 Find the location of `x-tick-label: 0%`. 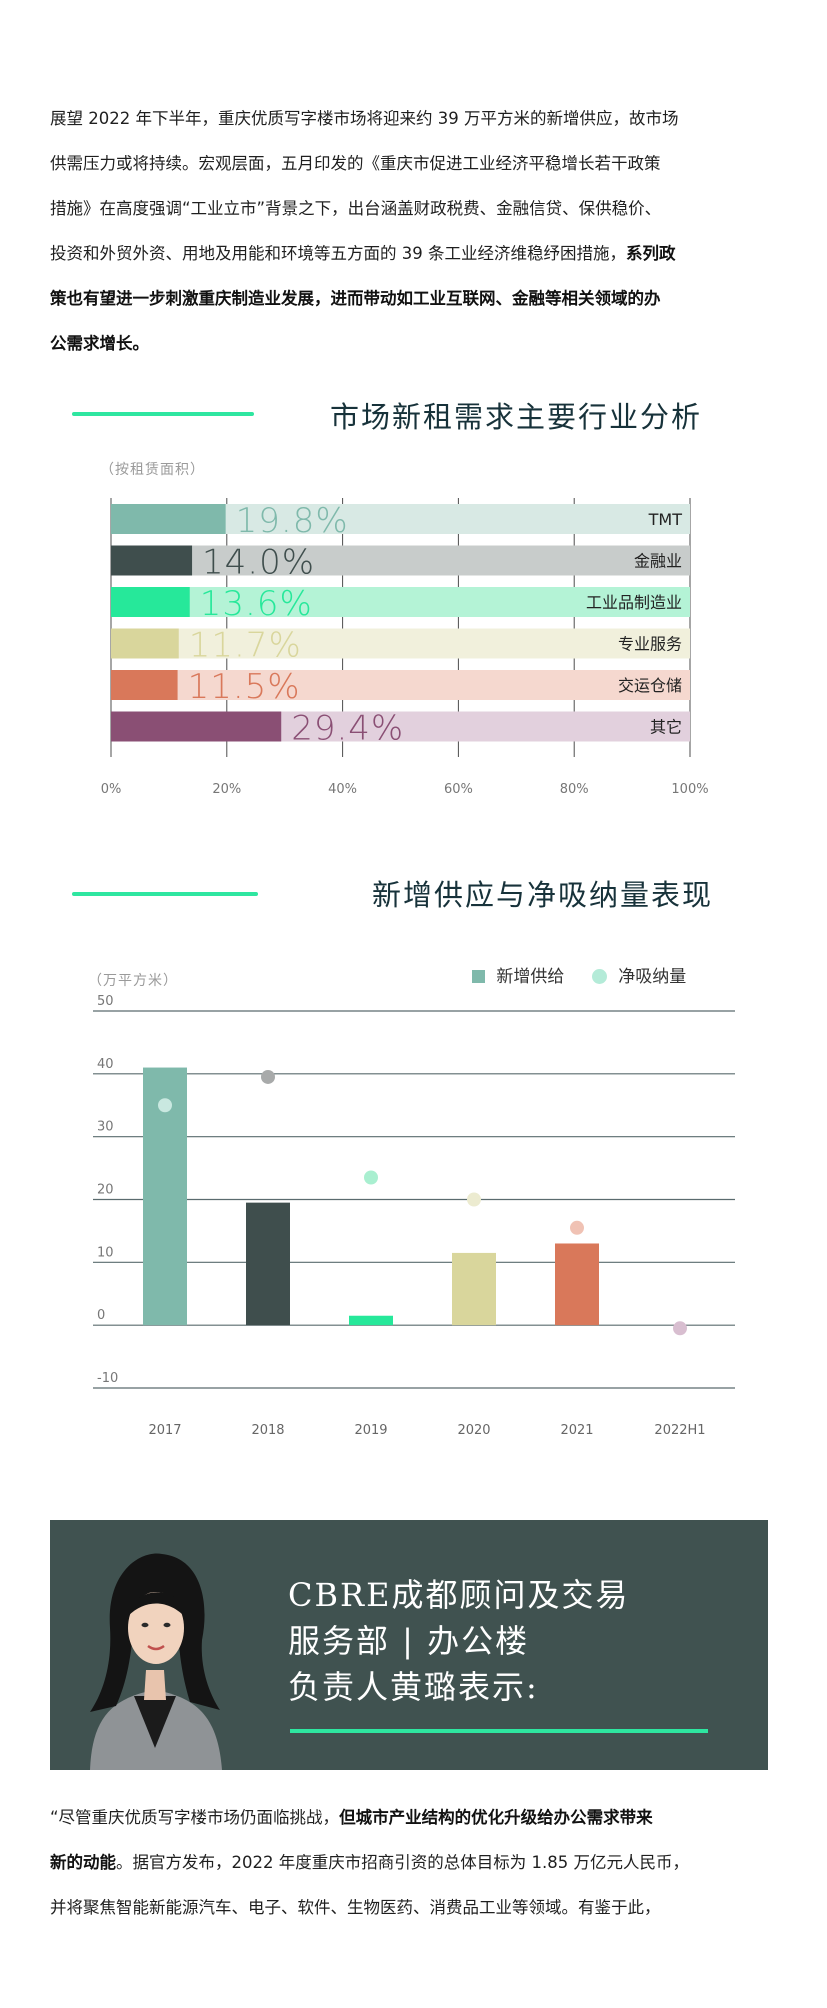

x-tick-label: 0% is located at coordinates (111, 789).